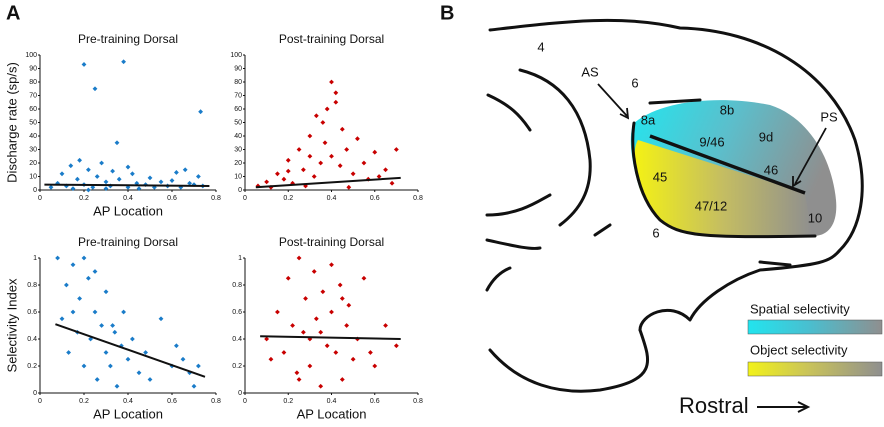  What do you see at coordinates (809, 157) in the screenshot?
I see `arrow-ps` at bounding box center [809, 157].